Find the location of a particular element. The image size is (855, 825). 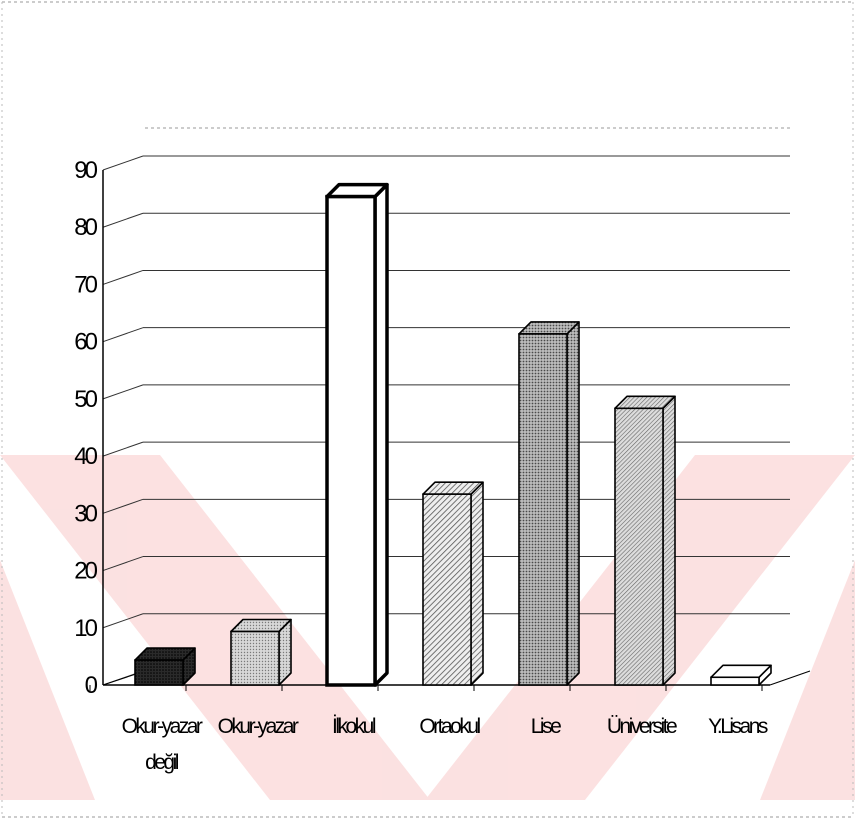

x-tick-label: Üniversite is located at coordinates (642, 726).